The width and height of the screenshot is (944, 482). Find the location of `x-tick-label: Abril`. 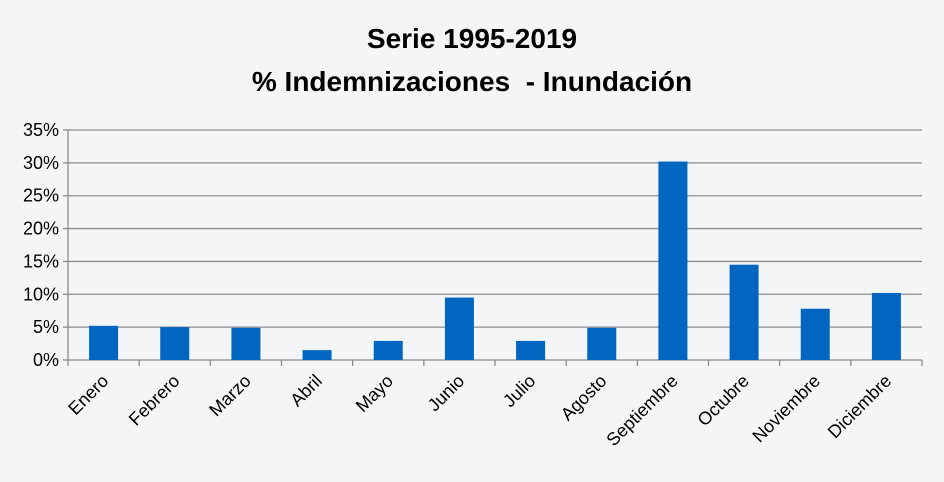

x-tick-label: Abril is located at coordinates (306, 391).